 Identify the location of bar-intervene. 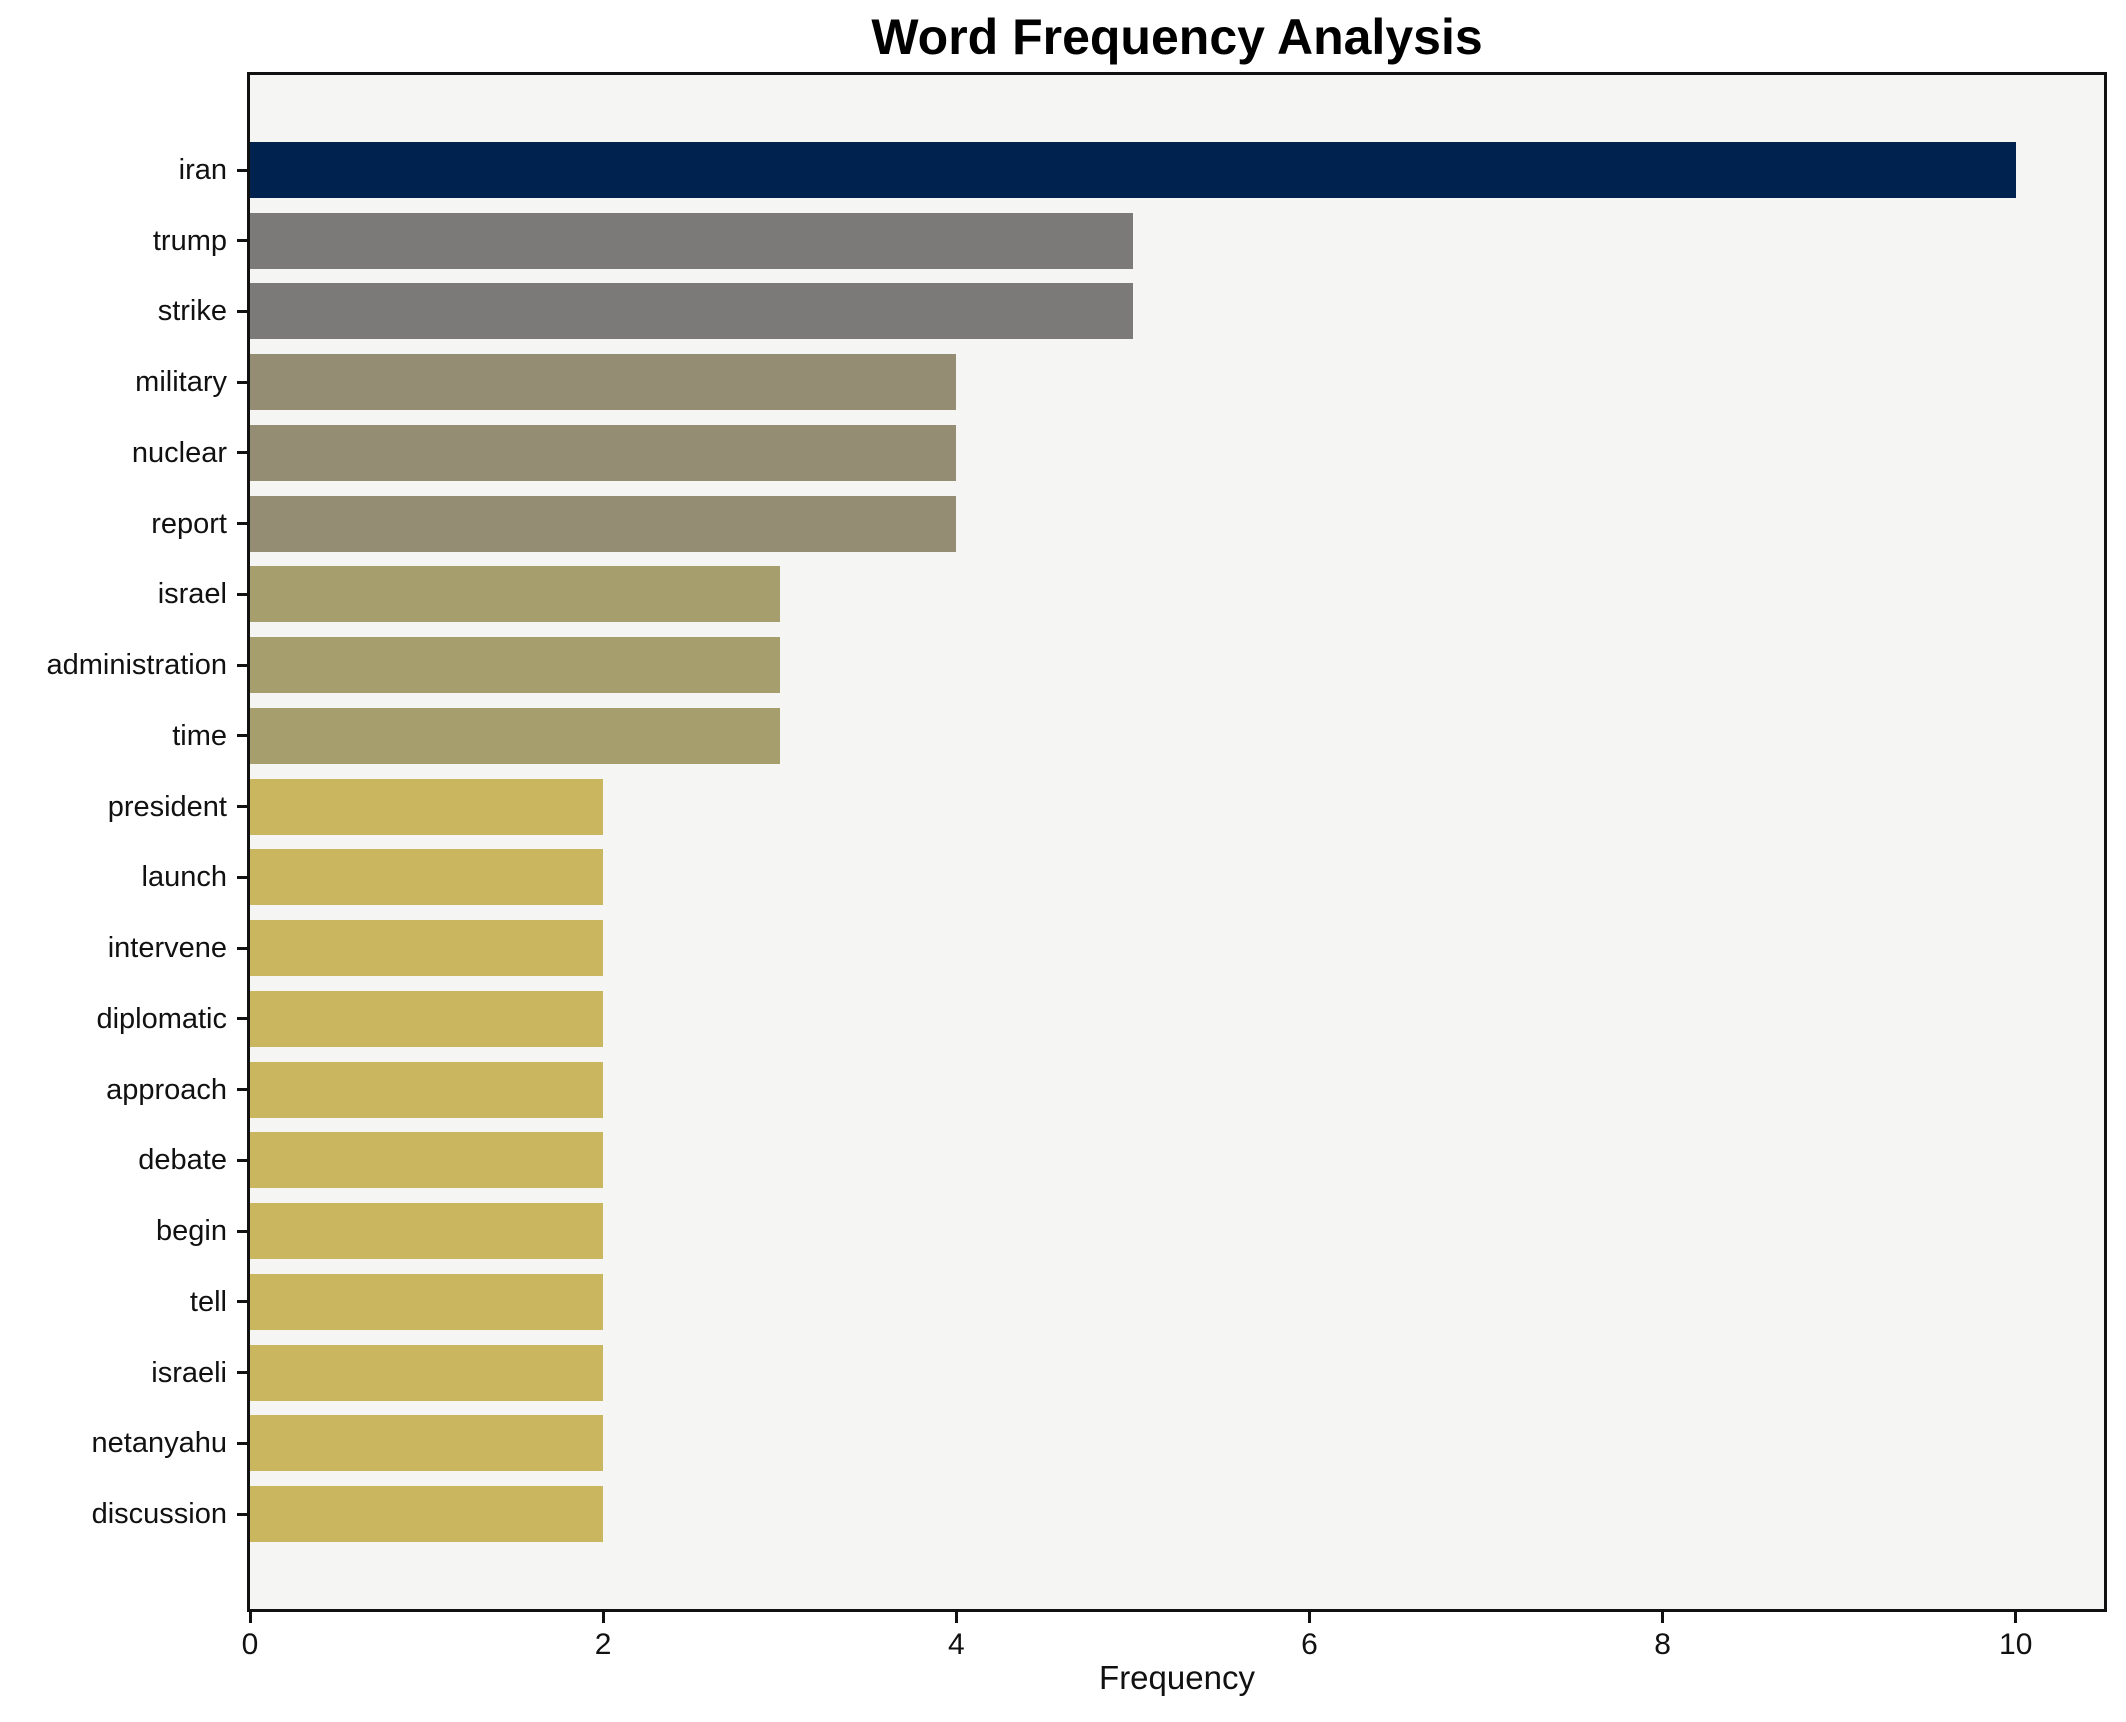
(427, 948).